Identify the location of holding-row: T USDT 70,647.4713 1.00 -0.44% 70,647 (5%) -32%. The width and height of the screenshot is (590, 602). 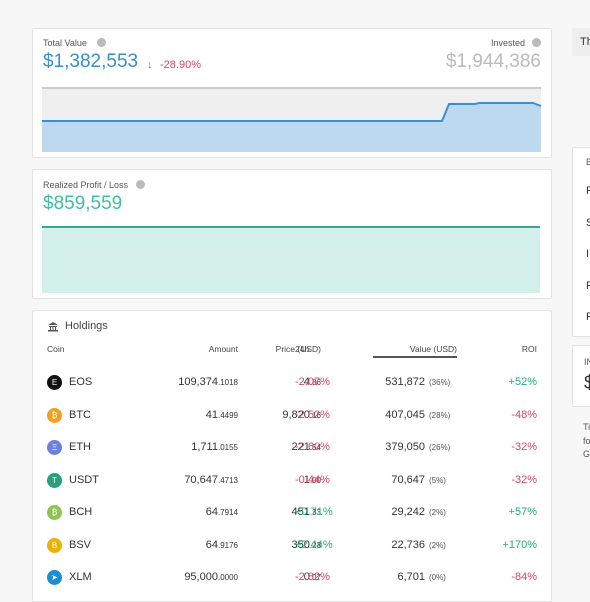
(292, 480).